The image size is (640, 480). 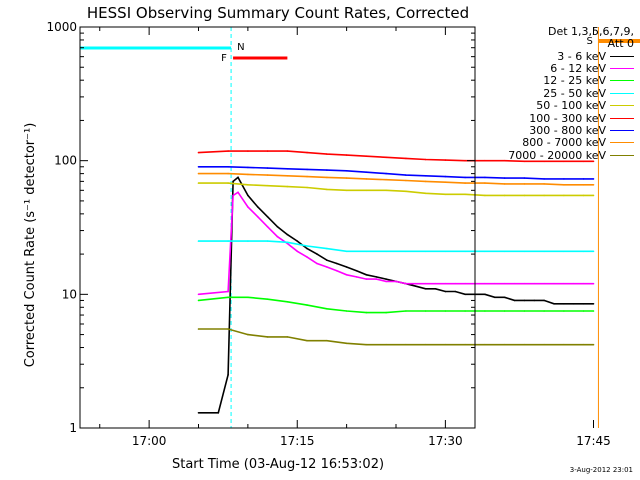 I want to click on legend-entry: 25 - 50 keV, so click(x=558, y=93).